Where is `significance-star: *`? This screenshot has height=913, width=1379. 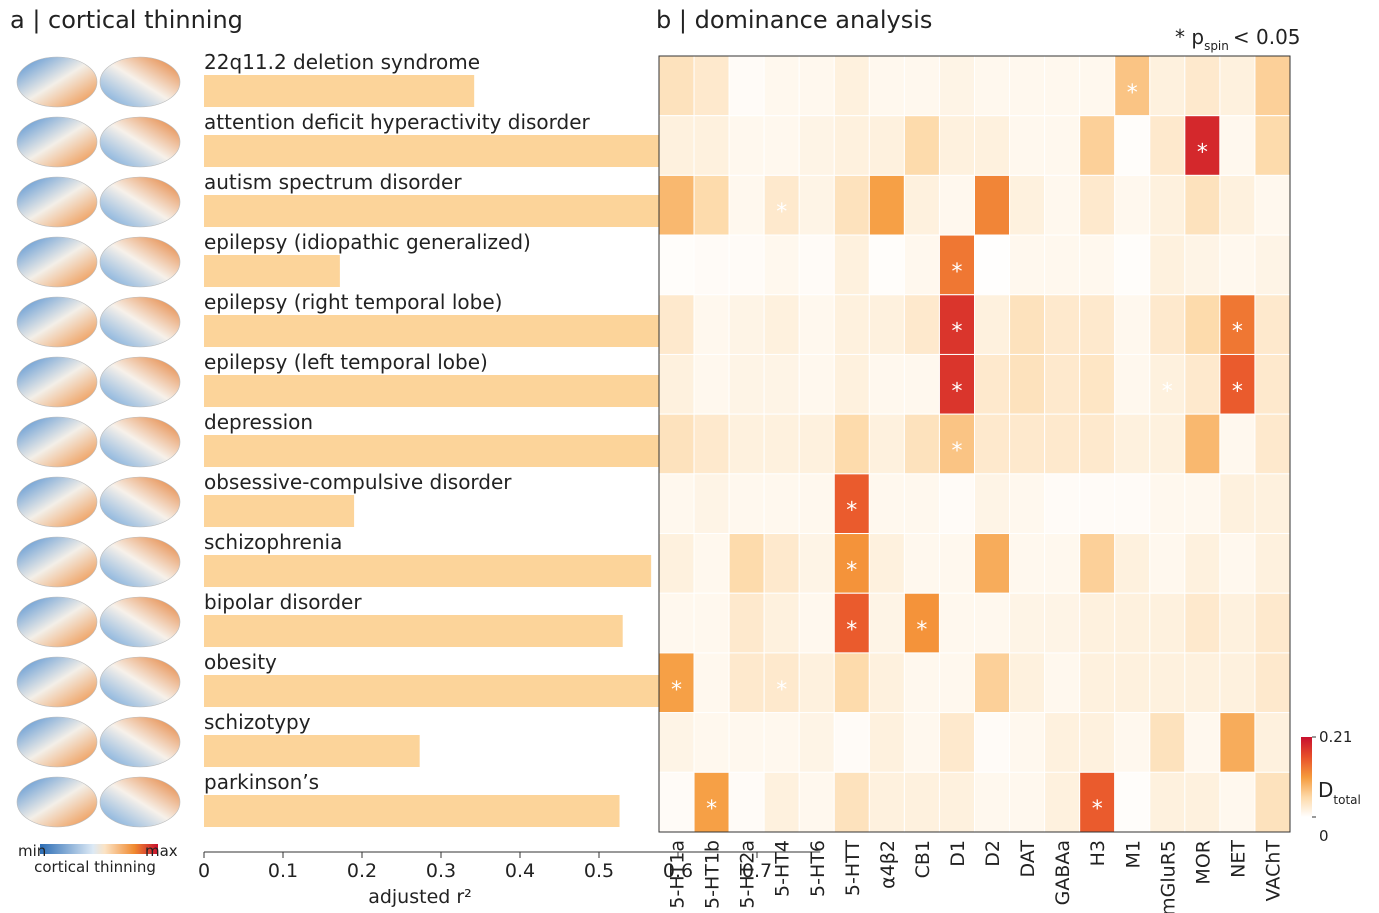 significance-star: * is located at coordinates (781, 212).